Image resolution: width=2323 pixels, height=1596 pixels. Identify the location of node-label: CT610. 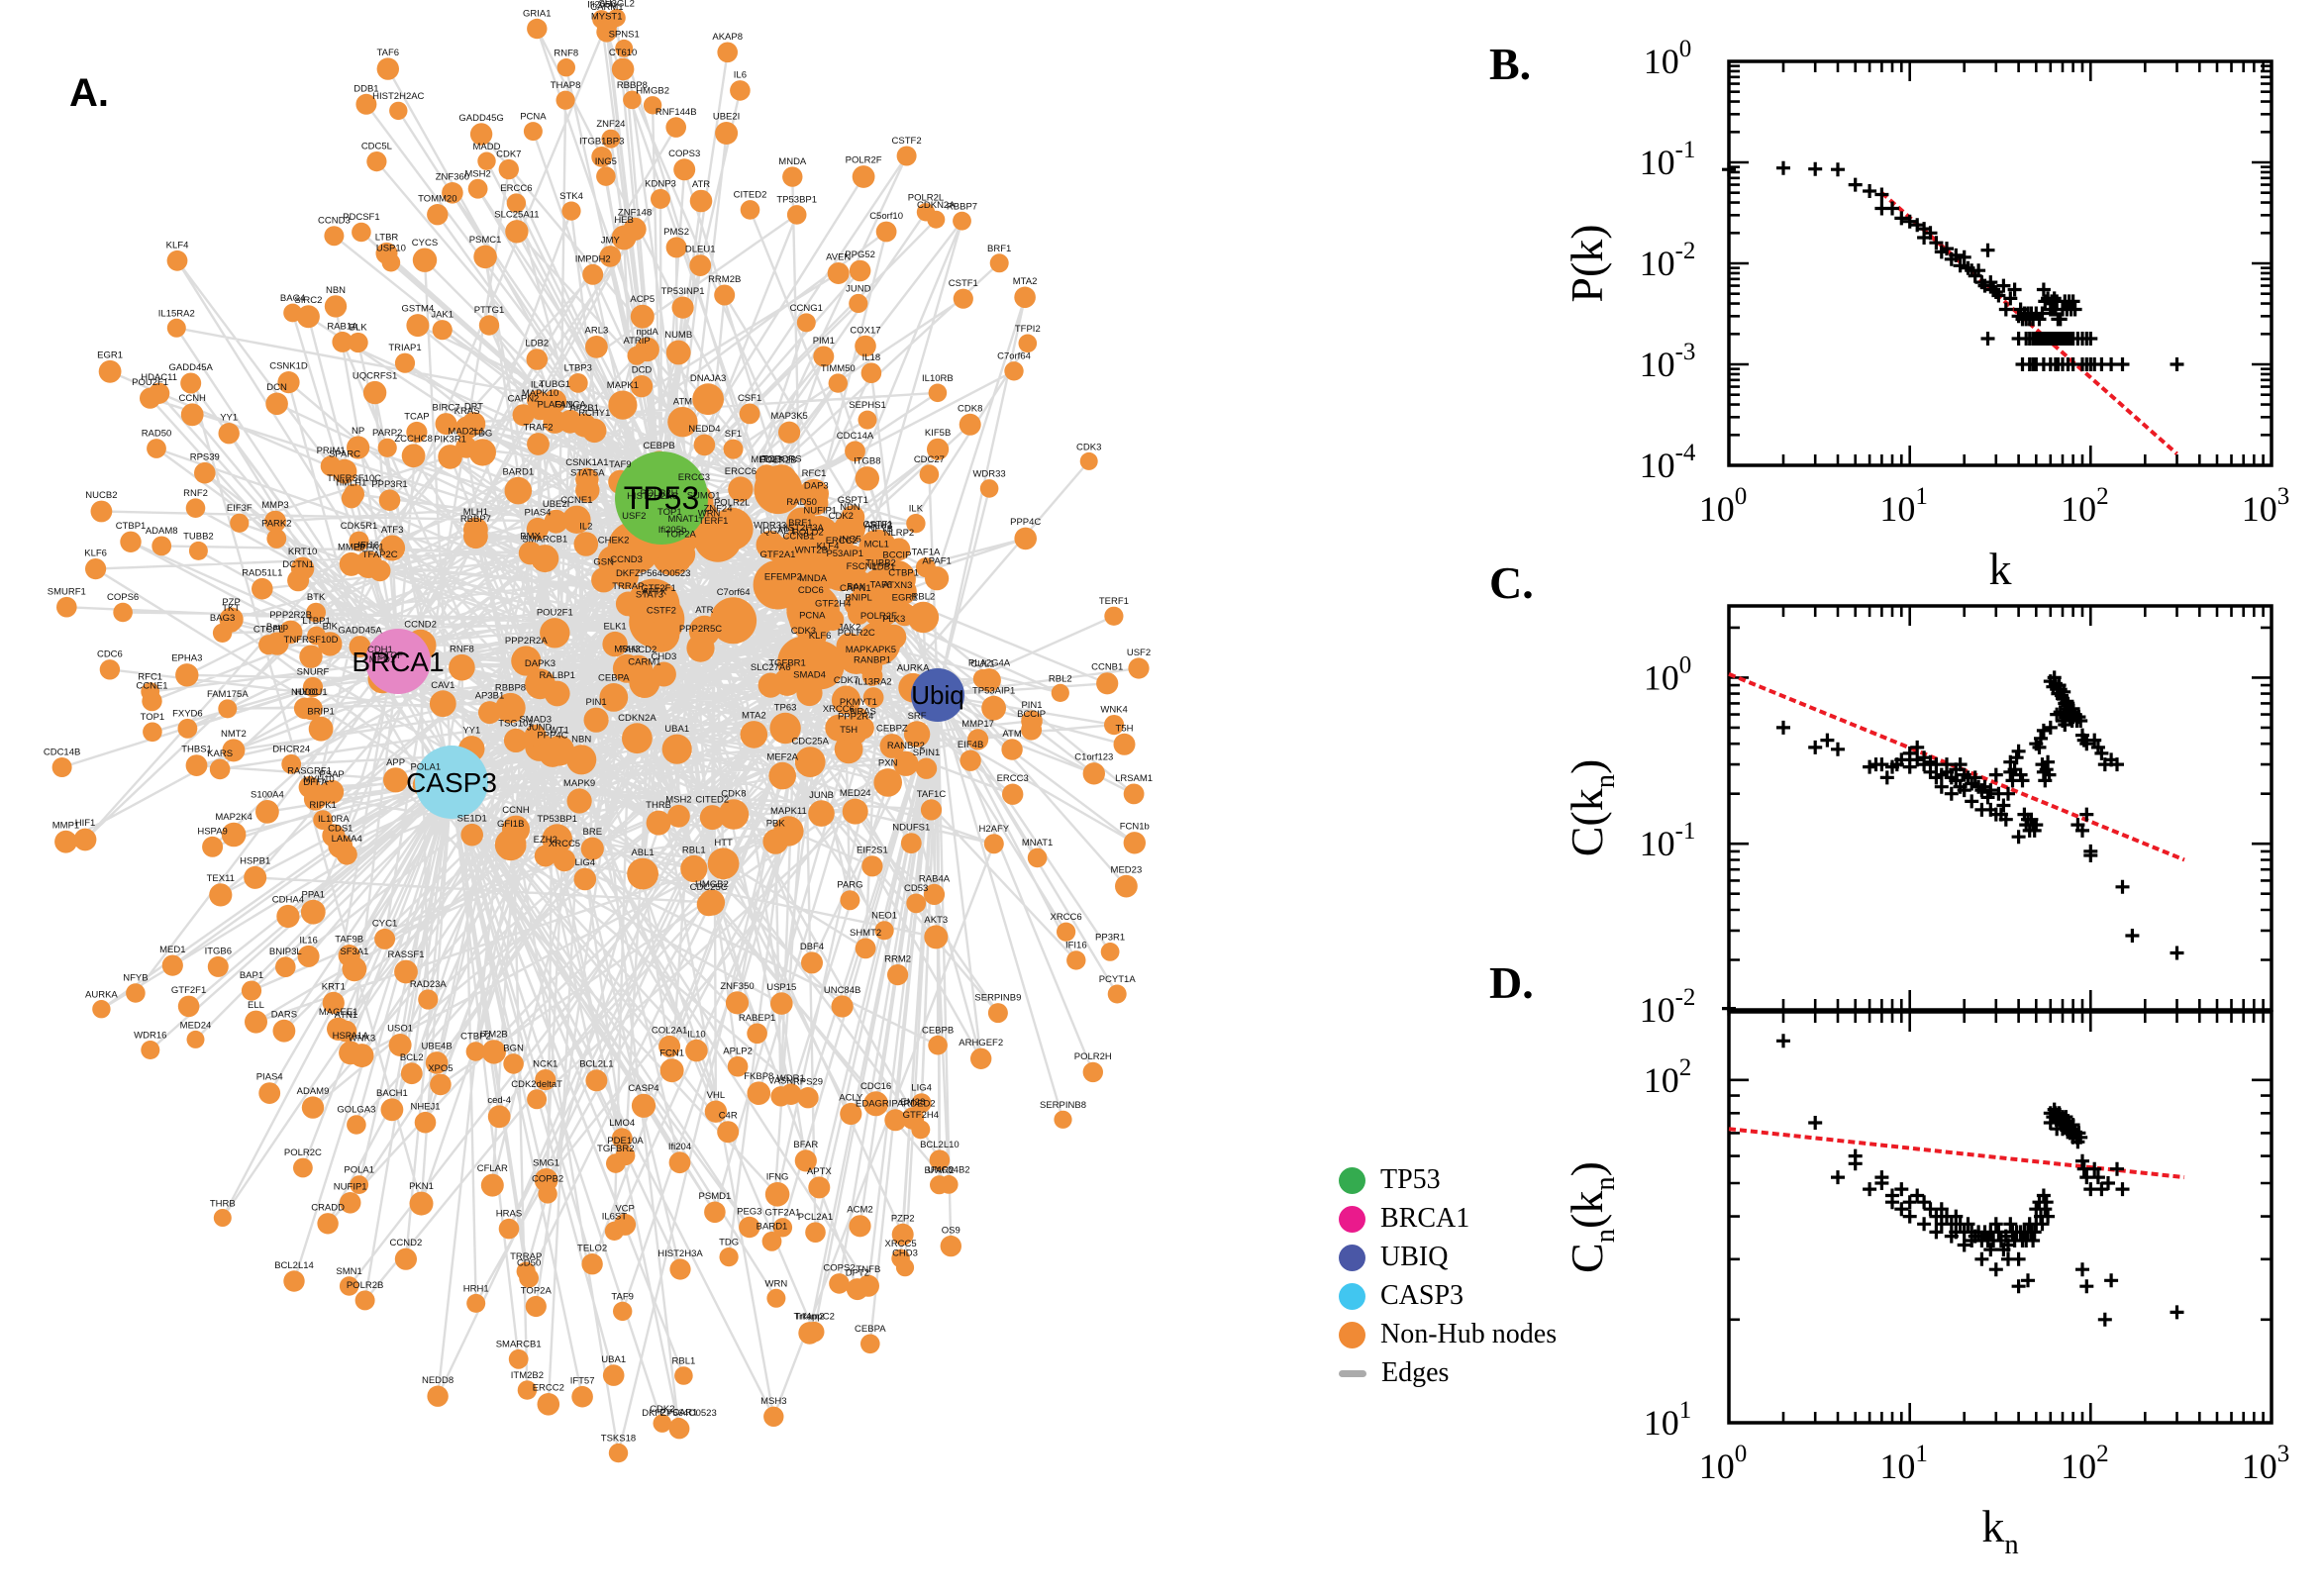
(623, 53).